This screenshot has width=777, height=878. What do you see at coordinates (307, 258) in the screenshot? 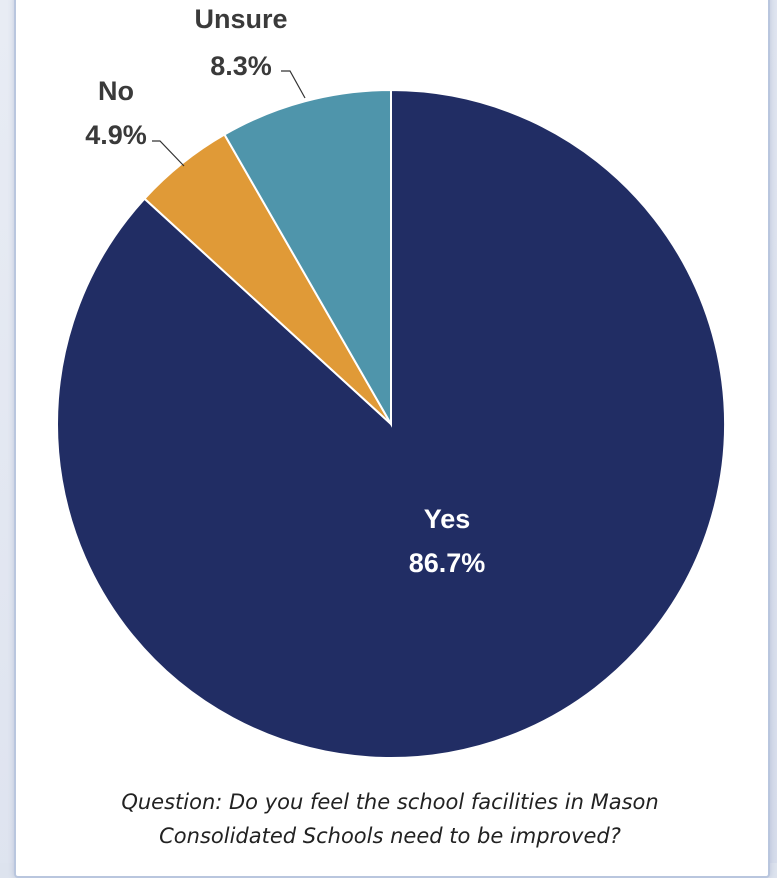
I see `pie-slice-unsure` at bounding box center [307, 258].